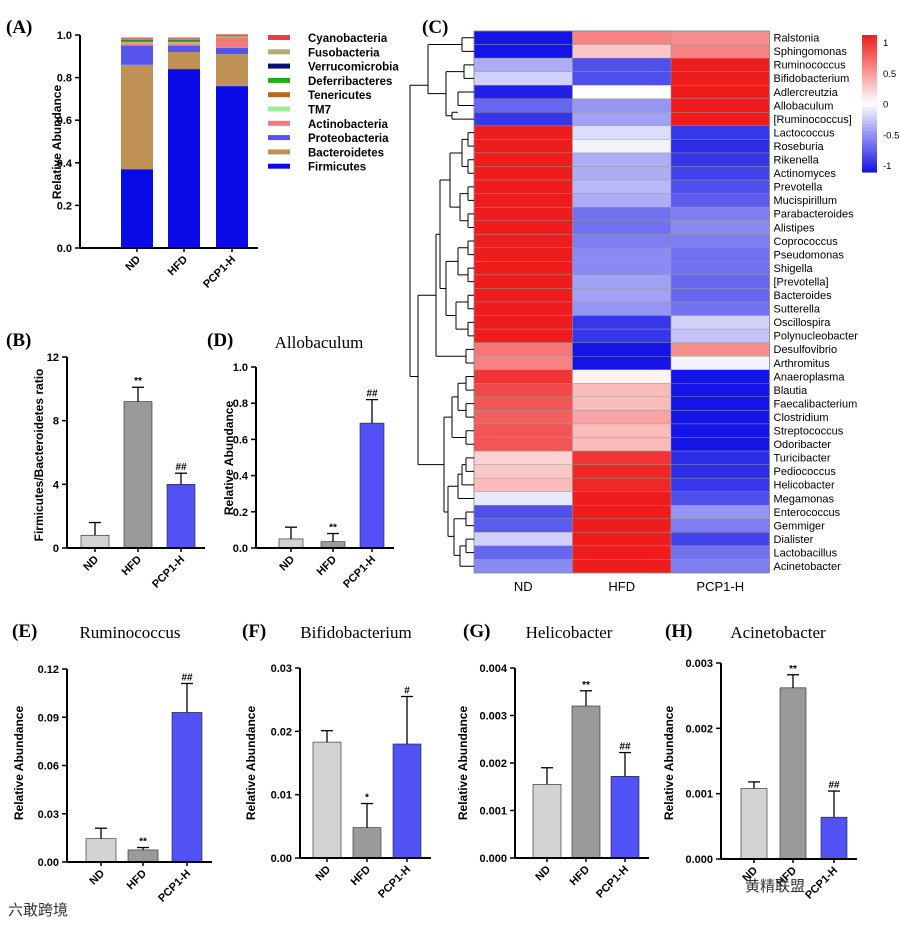  What do you see at coordinates (523, 105) in the screenshot?
I see `heat-cell-allobaculum-nd` at bounding box center [523, 105].